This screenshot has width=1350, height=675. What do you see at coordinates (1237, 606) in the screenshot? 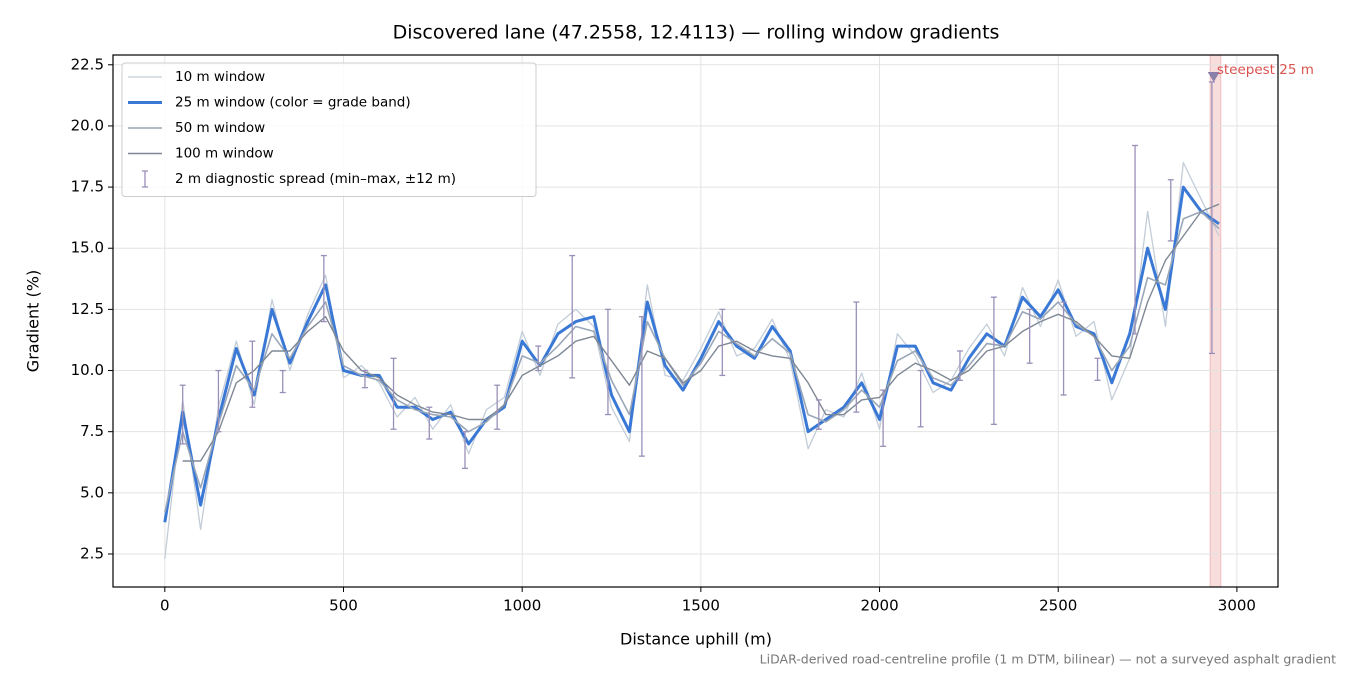
I see `x-tick-label: 3000` at bounding box center [1237, 606].